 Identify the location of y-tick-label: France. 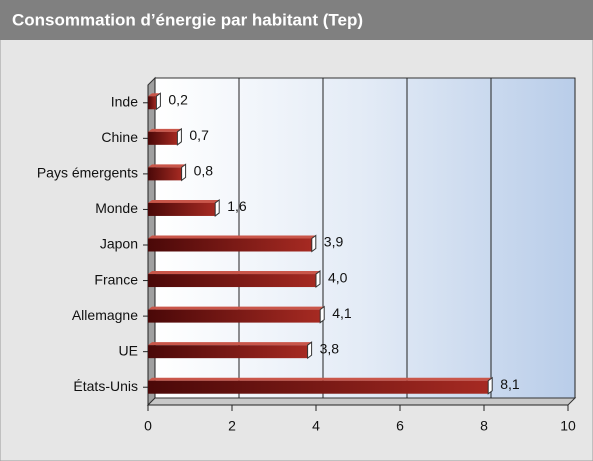
(116, 279).